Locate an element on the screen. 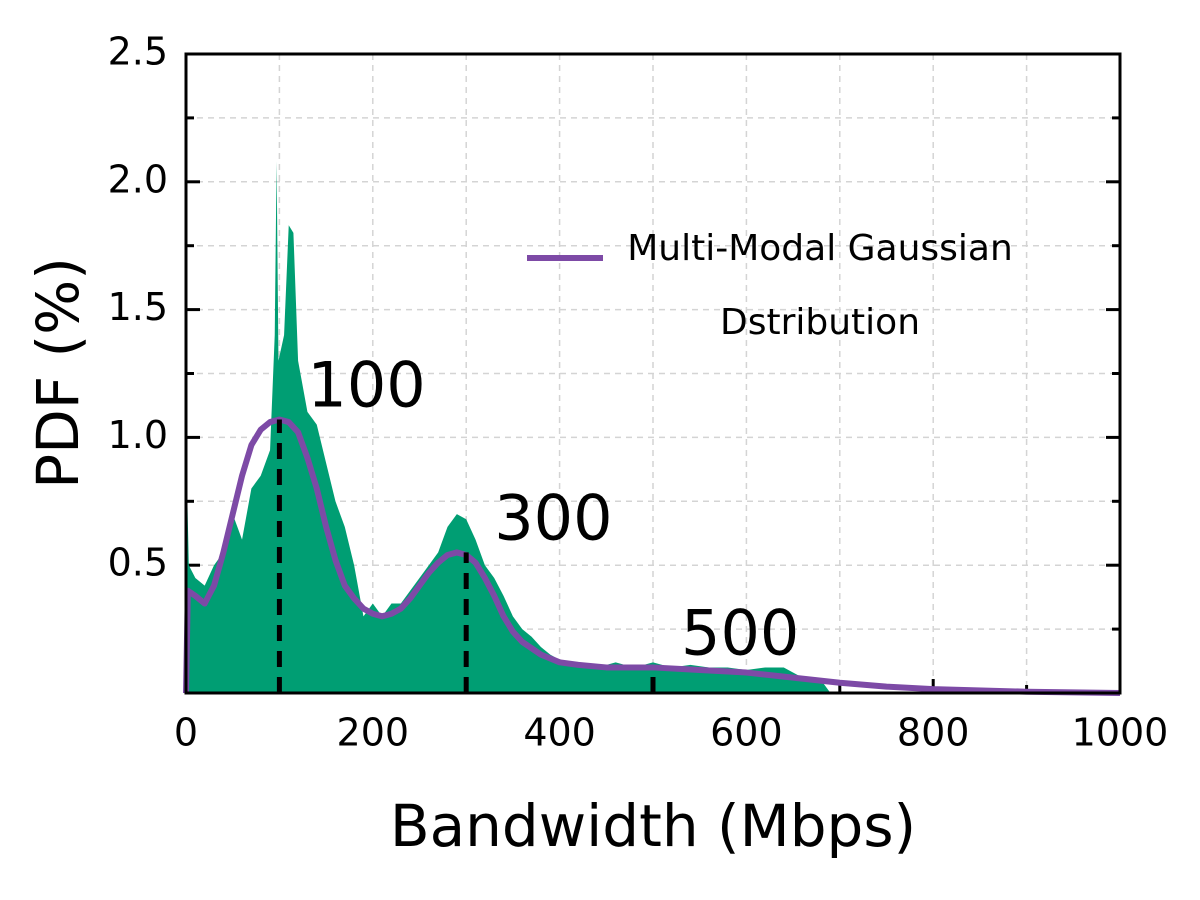 The height and width of the screenshot is (900, 1200). x-tick-label: 0 is located at coordinates (186, 733).